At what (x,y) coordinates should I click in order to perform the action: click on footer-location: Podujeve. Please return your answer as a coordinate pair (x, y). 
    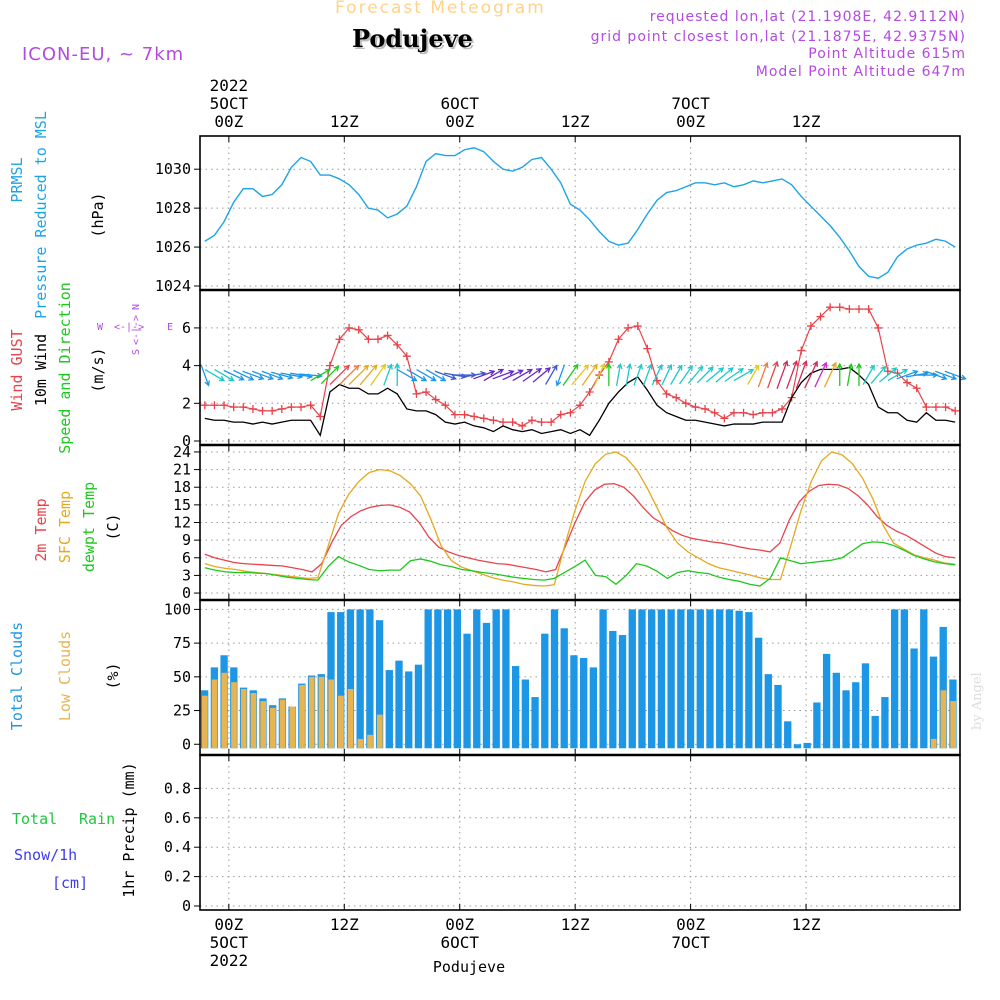
    Looking at the image, I should click on (469, 967).